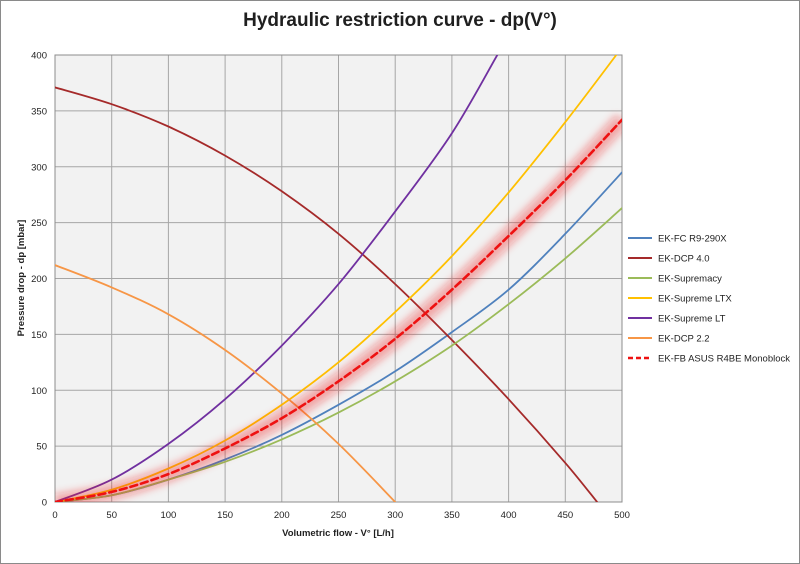 Image resolution: width=800 pixels, height=564 pixels. I want to click on y-tick-label: 100, so click(39, 391).